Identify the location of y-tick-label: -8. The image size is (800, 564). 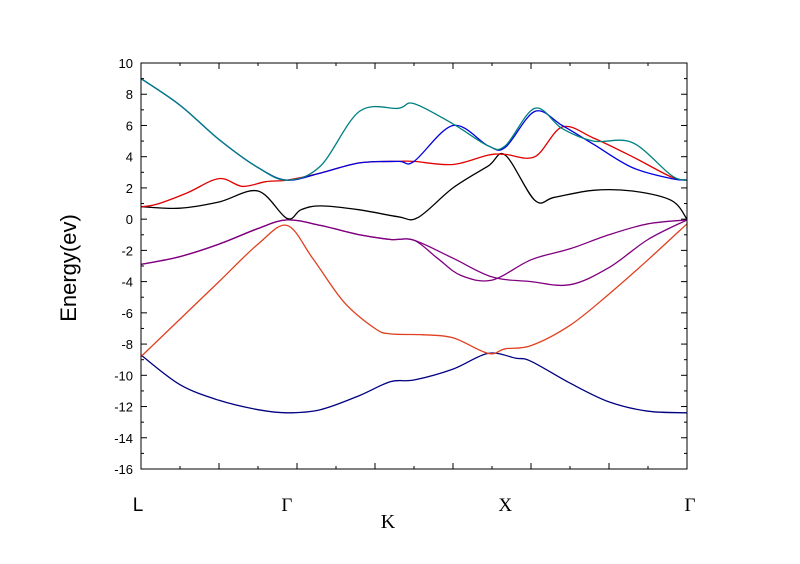
(127, 344).